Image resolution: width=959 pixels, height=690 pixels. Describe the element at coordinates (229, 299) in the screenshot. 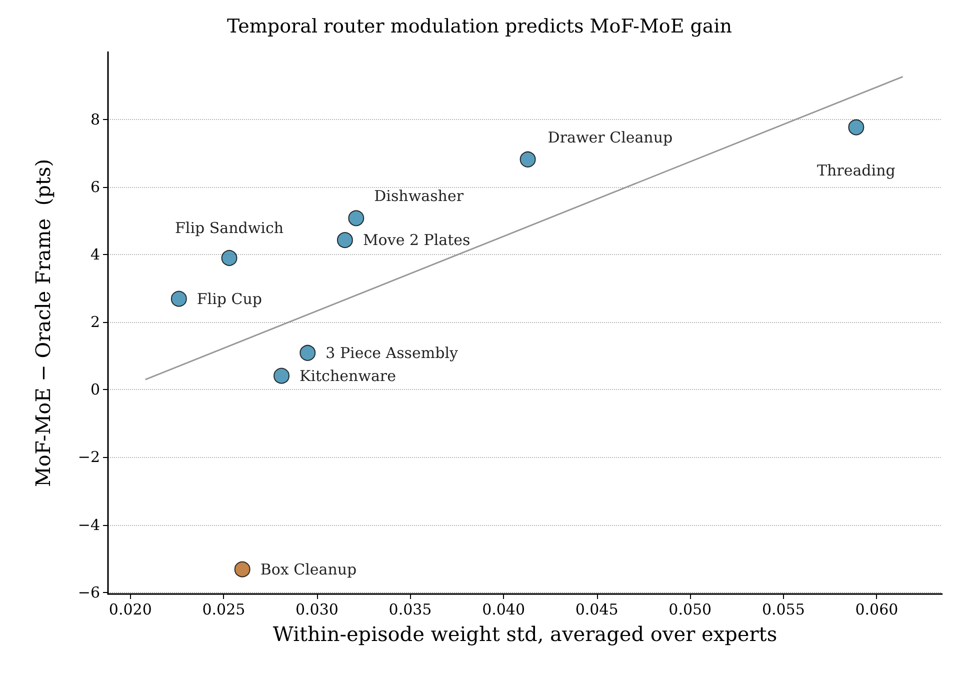

I see `annotation: Flip Cup` at that location.